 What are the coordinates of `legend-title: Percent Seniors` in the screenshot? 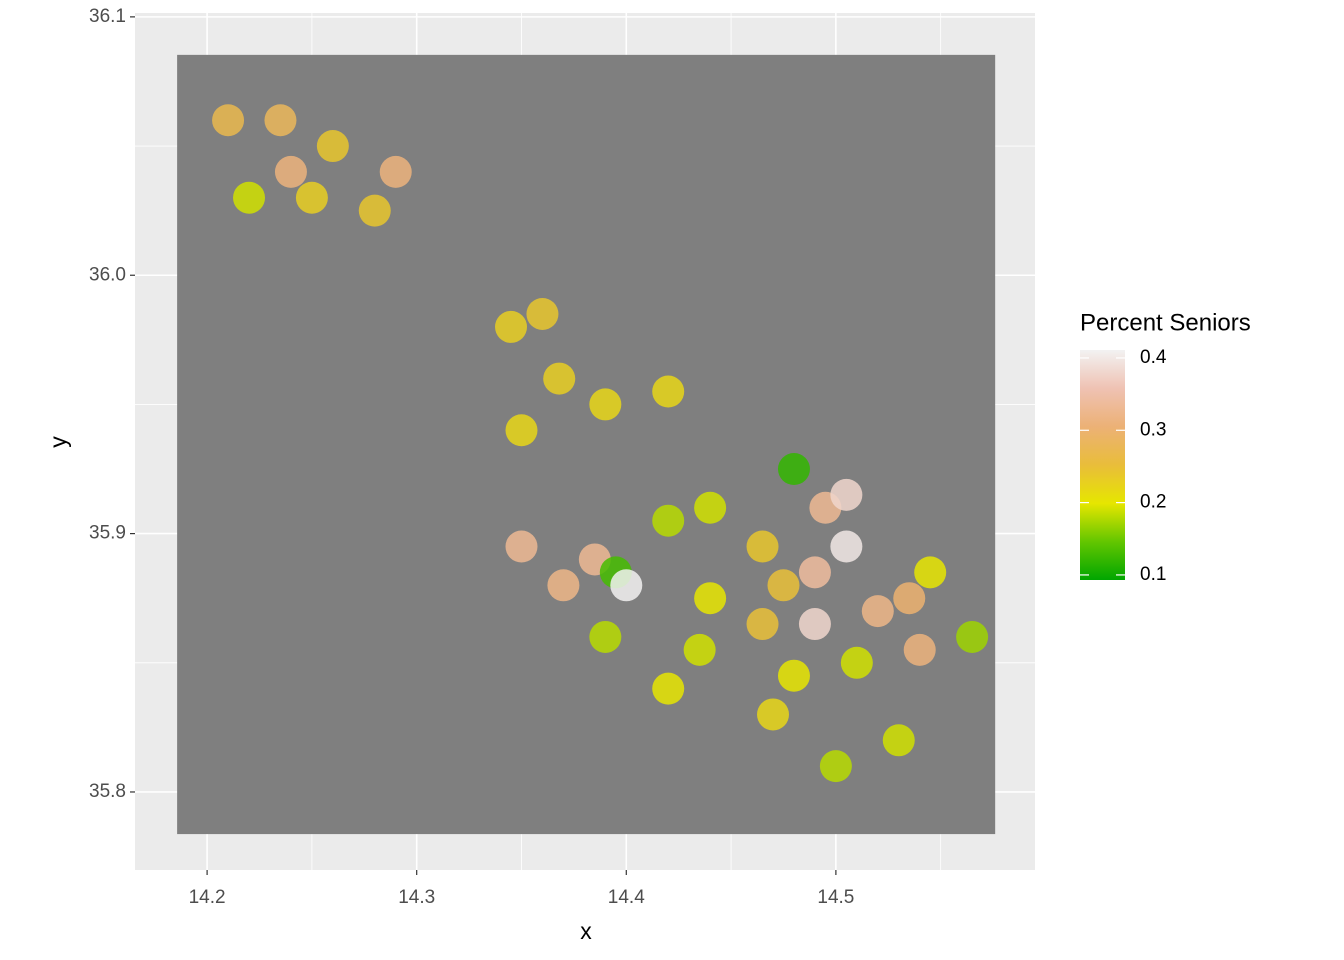 It's located at (1165, 322).